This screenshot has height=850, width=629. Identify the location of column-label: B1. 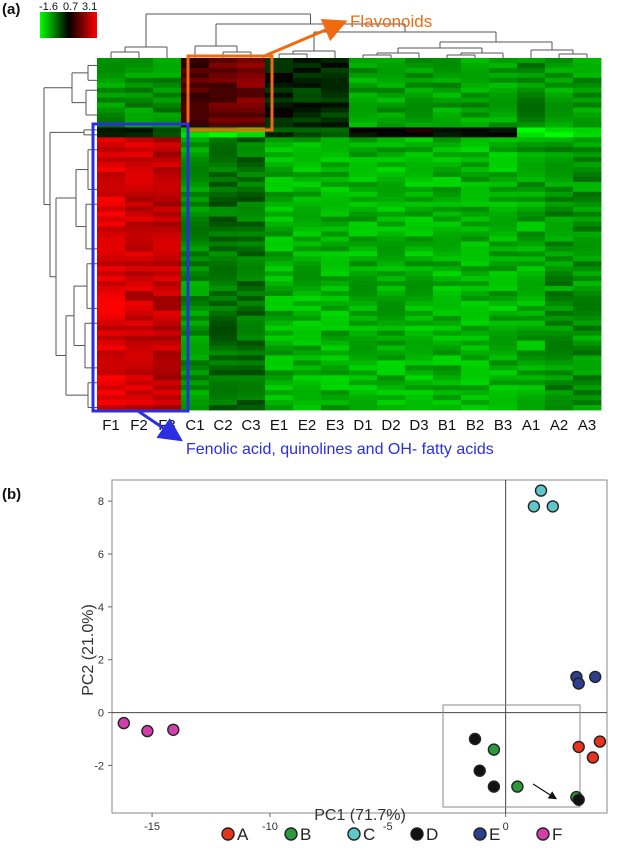
(447, 425).